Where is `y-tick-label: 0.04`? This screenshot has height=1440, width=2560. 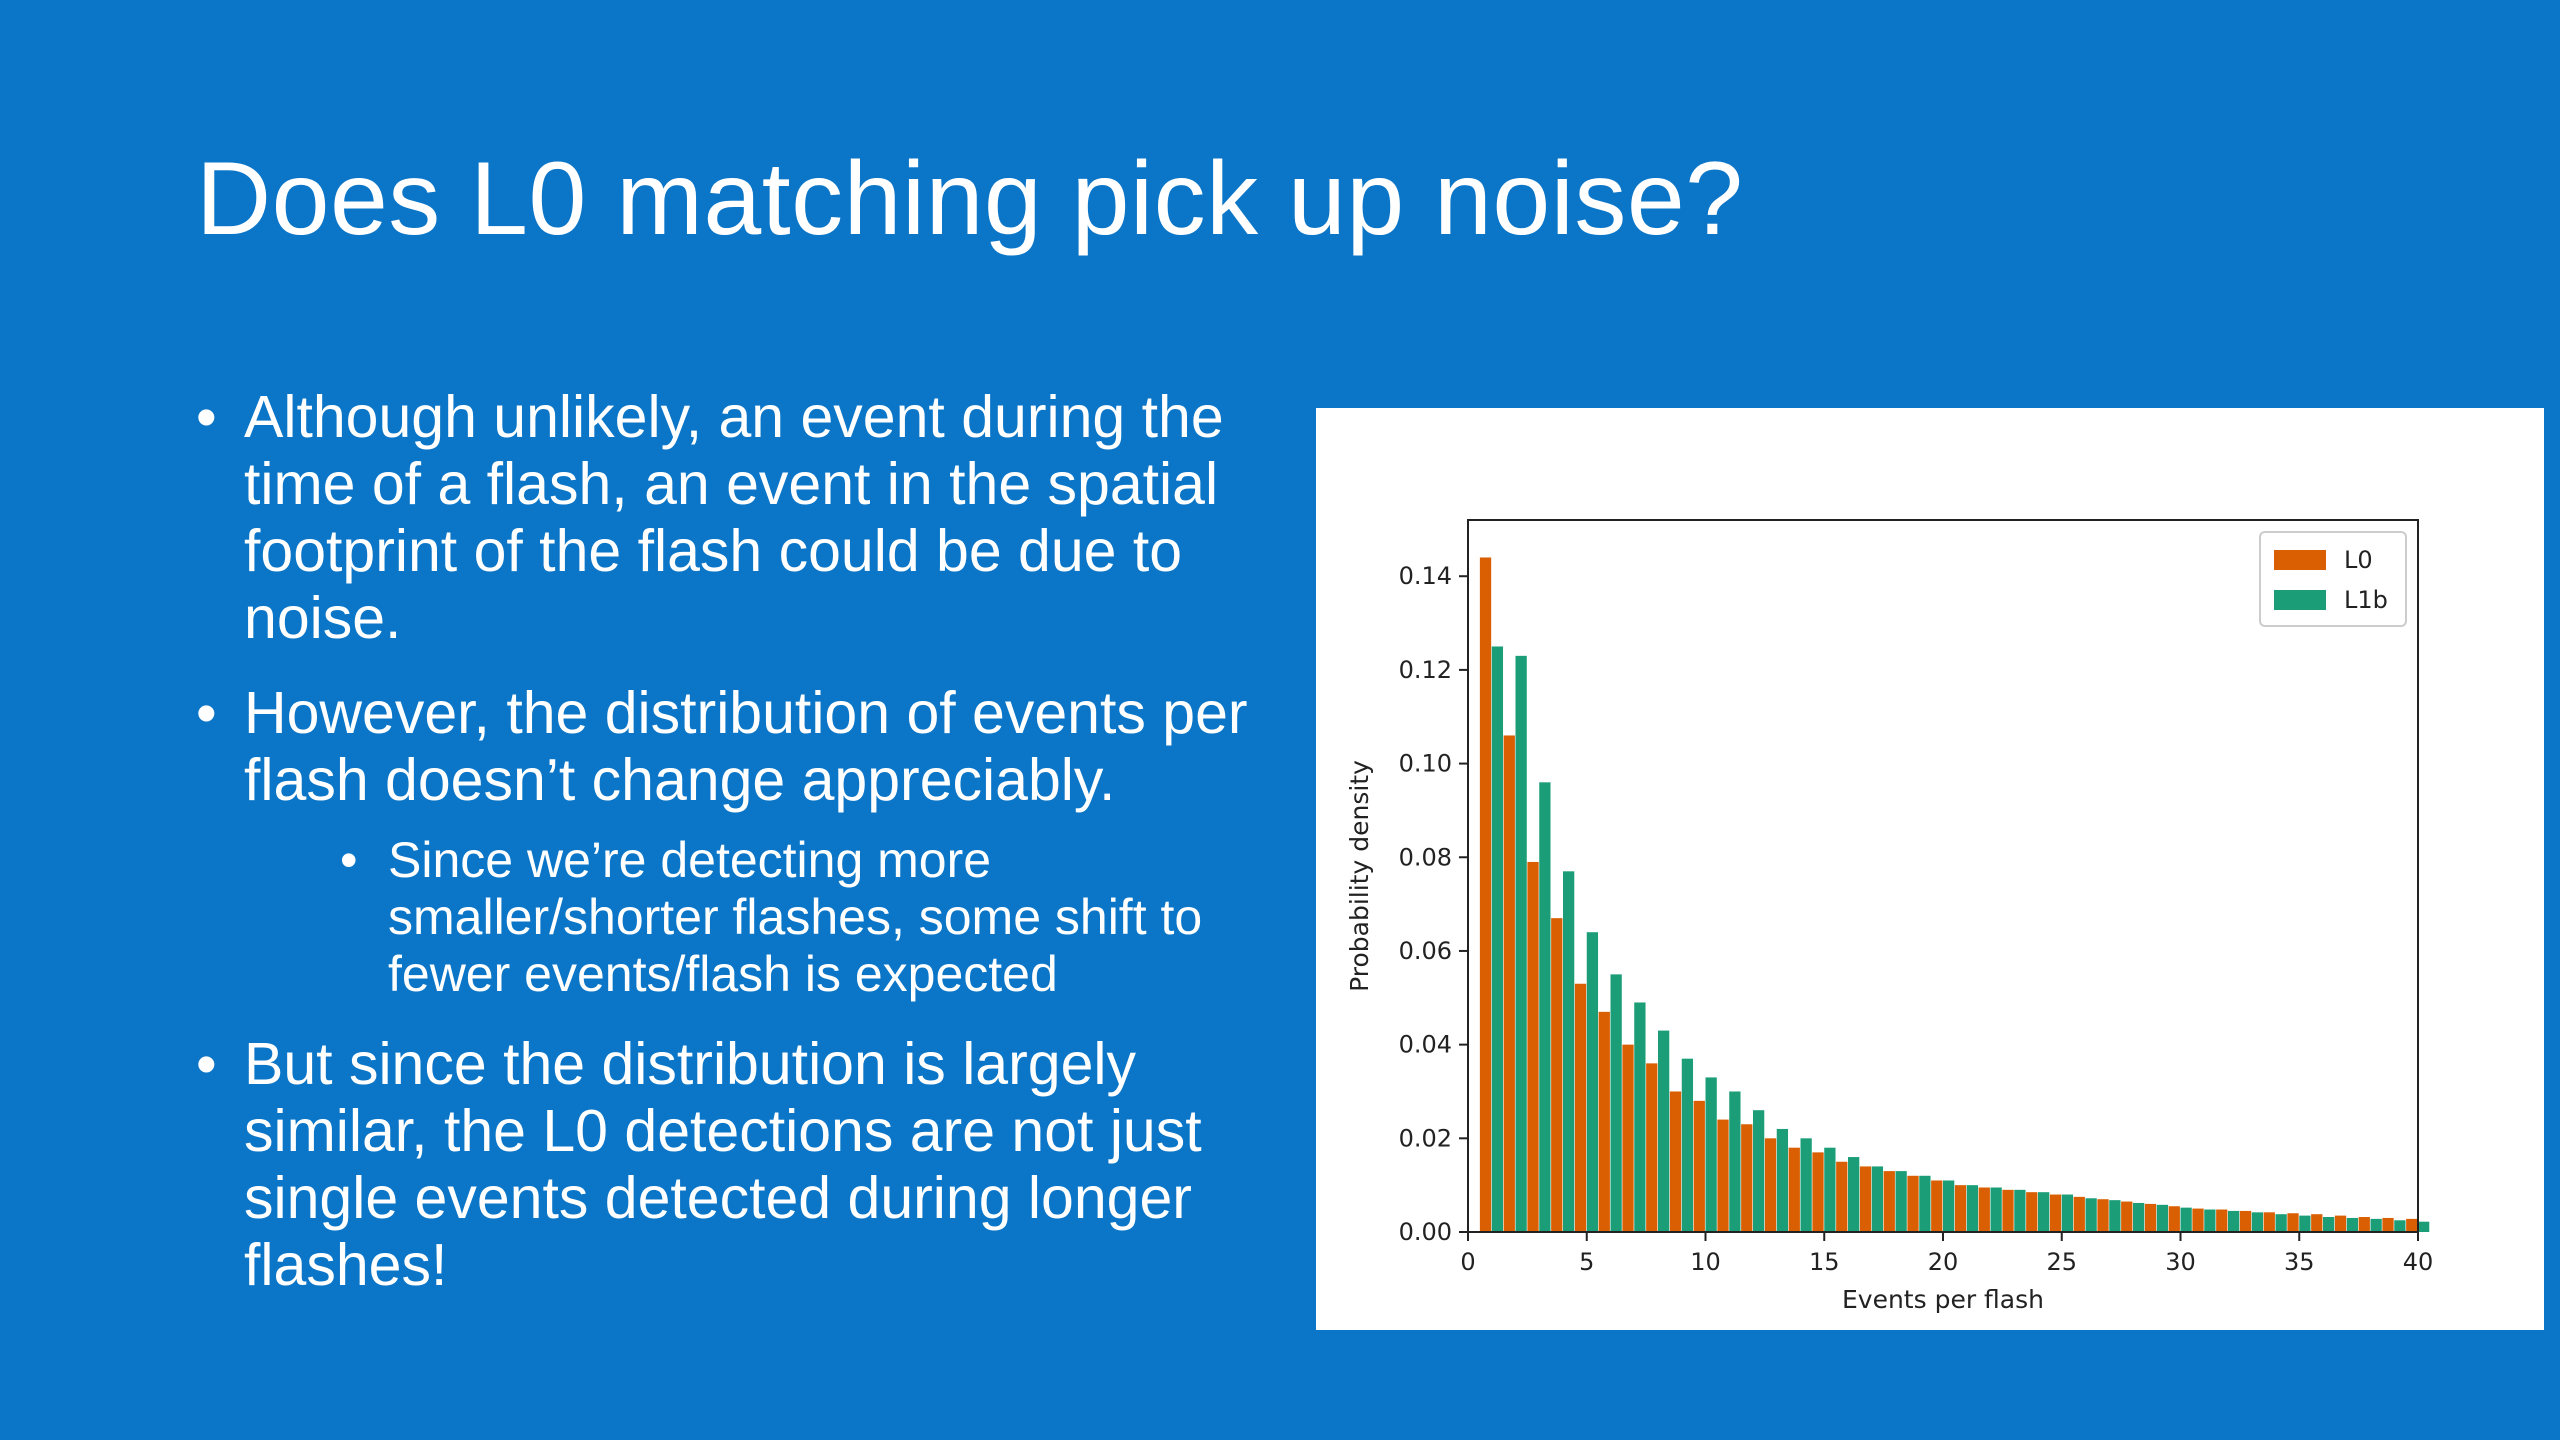 y-tick-label: 0.04 is located at coordinates (1425, 1045).